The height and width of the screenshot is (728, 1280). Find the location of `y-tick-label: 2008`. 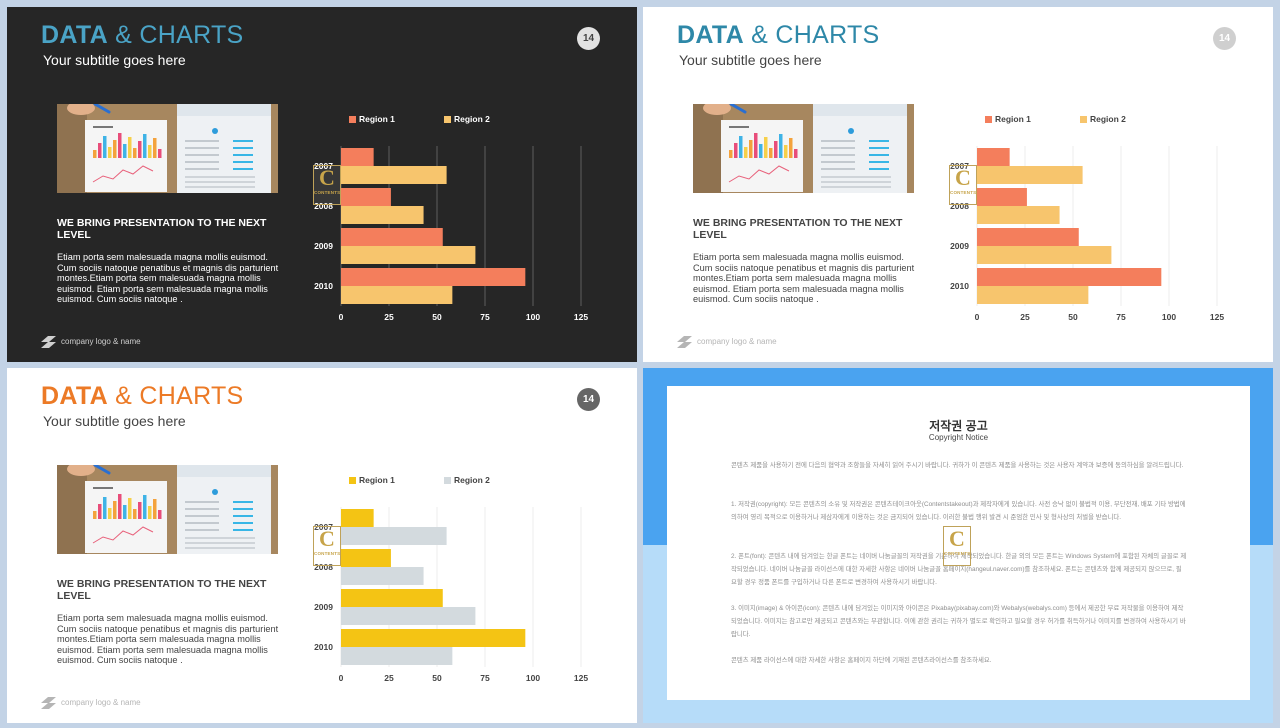

y-tick-label: 2008 is located at coordinates (959, 206).